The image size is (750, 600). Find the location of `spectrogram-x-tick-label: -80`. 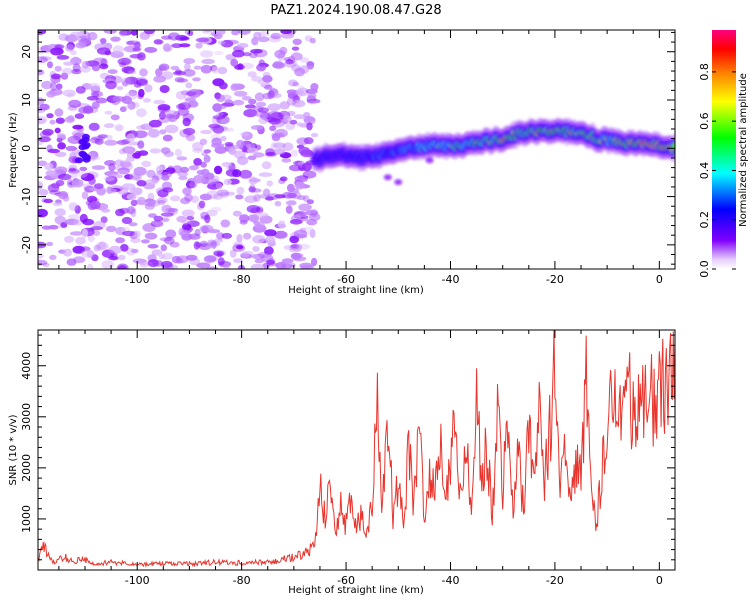

spectrogram-x-tick-label: -80 is located at coordinates (242, 279).